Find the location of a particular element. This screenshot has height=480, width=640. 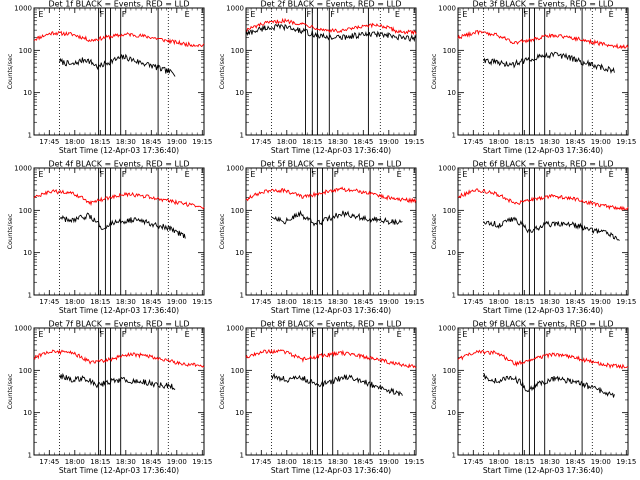

panel-title: Det 5f BLACK = Events, RED = LLD is located at coordinates (330, 164).